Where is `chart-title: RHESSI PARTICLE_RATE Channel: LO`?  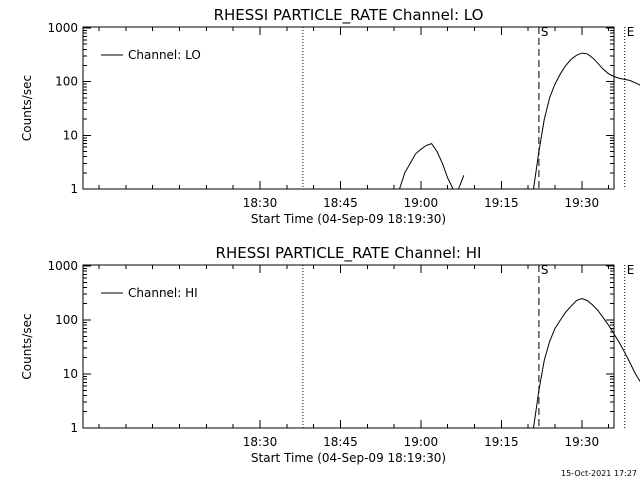
chart-title: RHESSI PARTICLE_RATE Channel: LO is located at coordinates (349, 15).